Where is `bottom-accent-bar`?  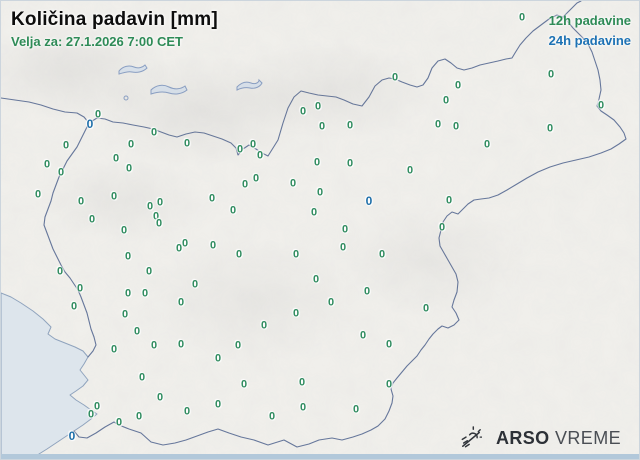 bottom-accent-bar is located at coordinates (320, 456).